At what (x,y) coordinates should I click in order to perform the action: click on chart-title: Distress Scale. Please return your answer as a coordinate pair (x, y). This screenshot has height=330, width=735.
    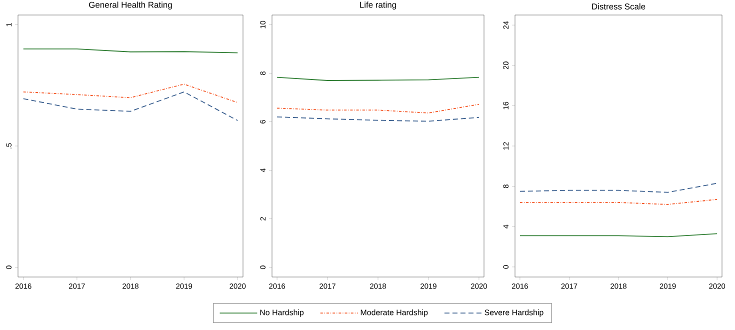
    Looking at the image, I should click on (619, 6).